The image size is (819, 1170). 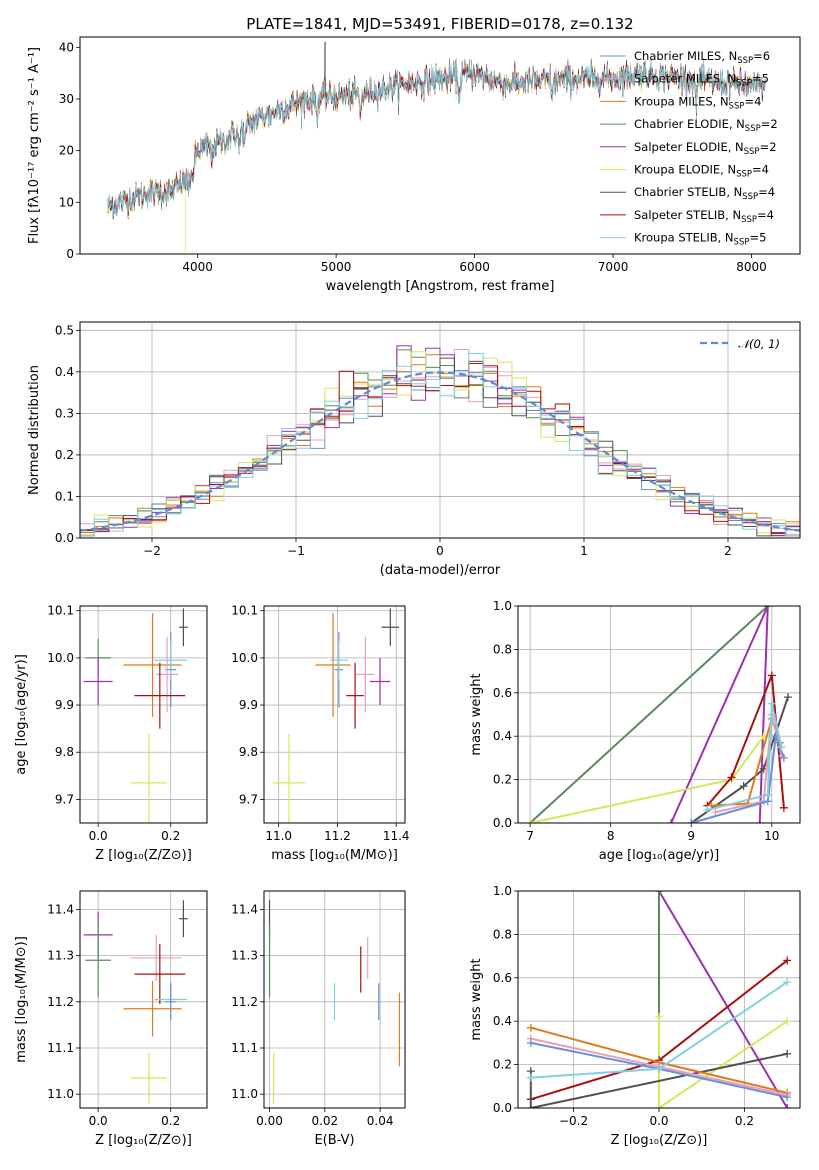 What do you see at coordinates (334, 855) in the screenshot?
I see `x-axis-label: mass [log₁₀(M/M⊙)]` at bounding box center [334, 855].